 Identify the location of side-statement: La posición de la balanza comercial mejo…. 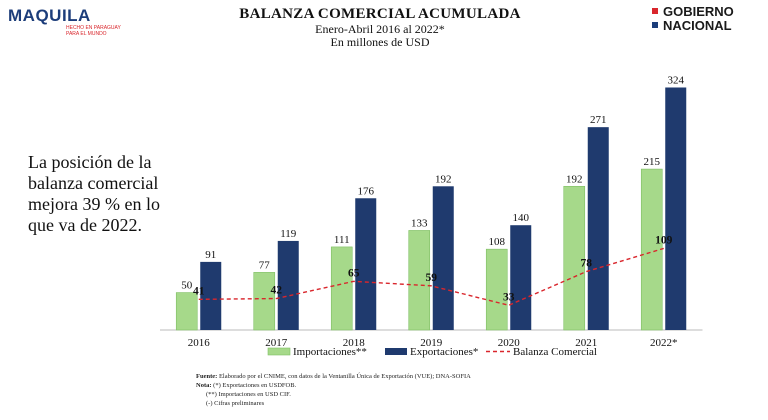
(94, 193).